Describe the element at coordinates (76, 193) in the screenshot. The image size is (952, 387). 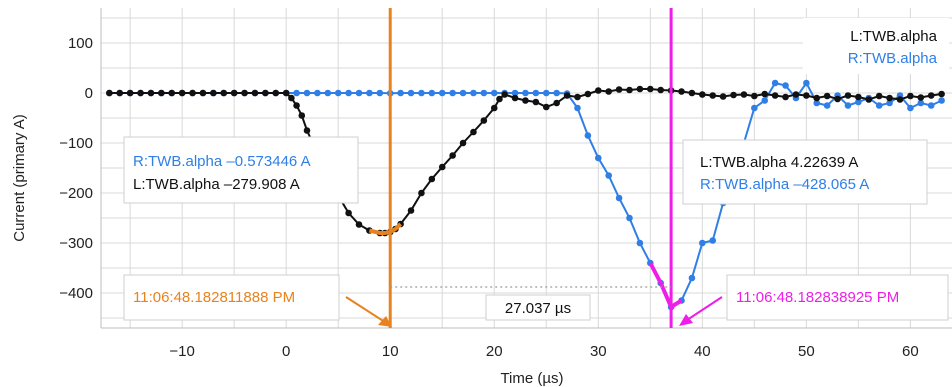
I see `y-tick-label: −200` at that location.